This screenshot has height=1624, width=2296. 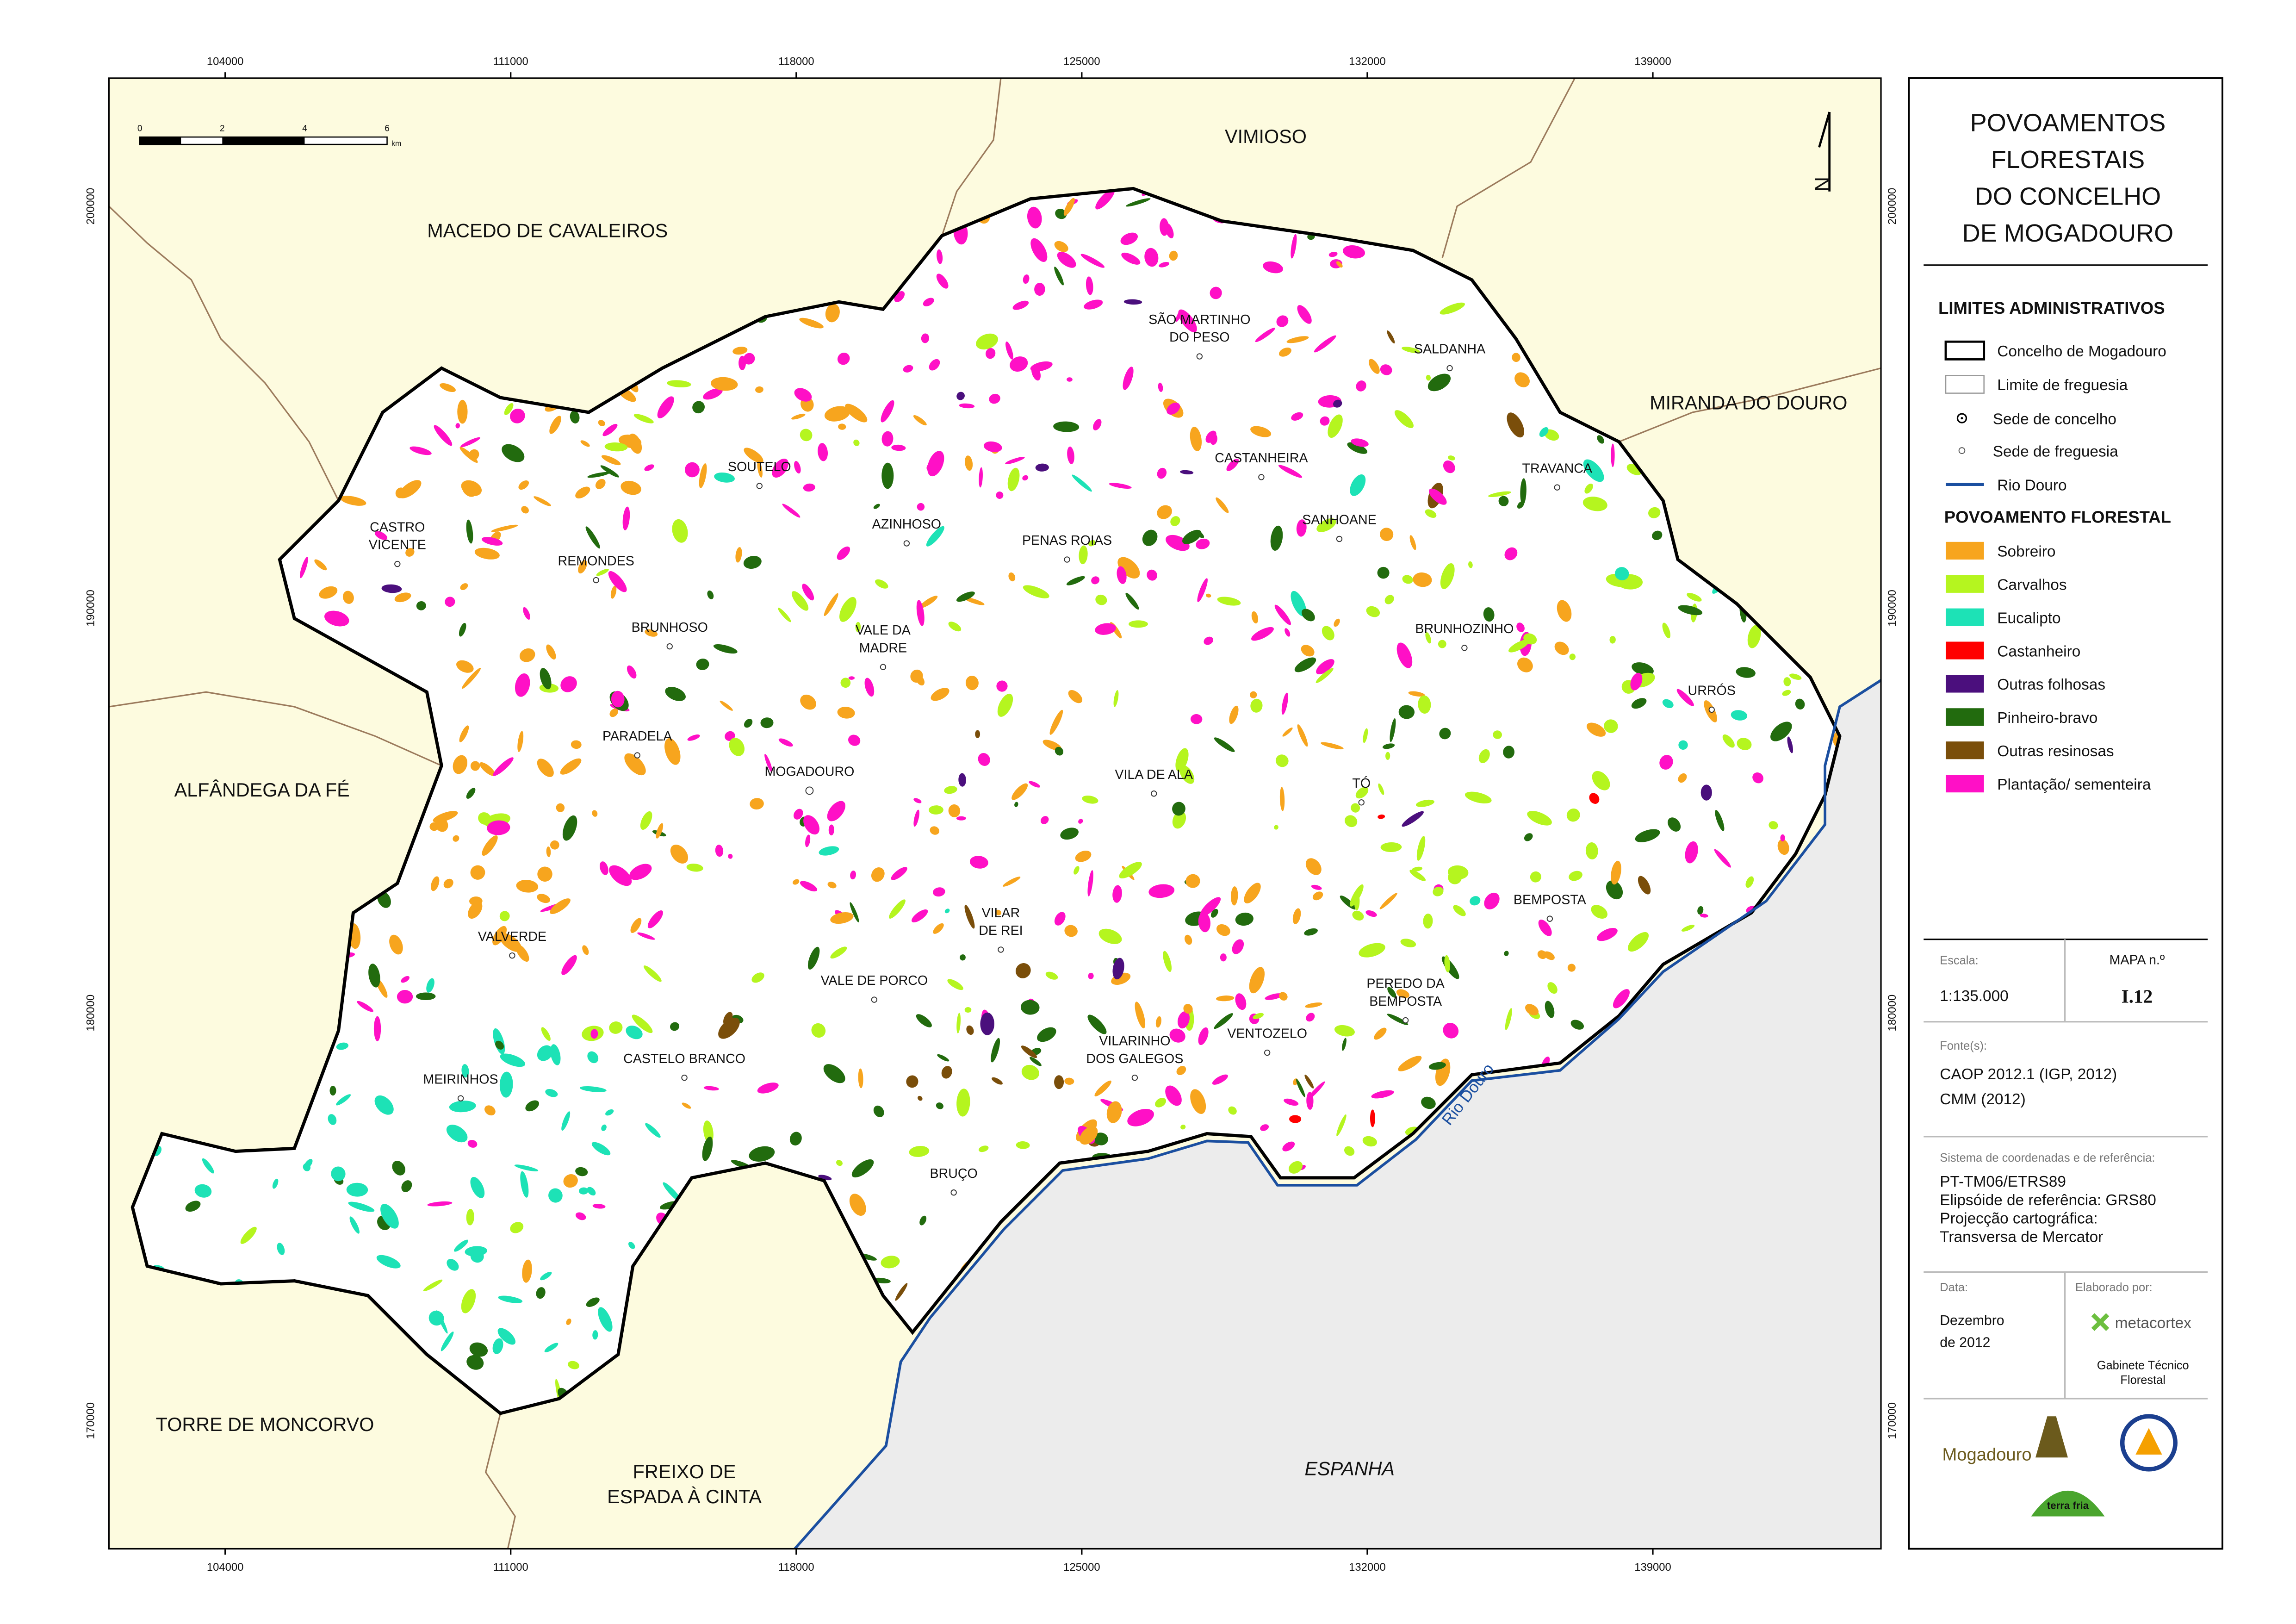 What do you see at coordinates (500, 1481) in the screenshot?
I see `boundary-line` at bounding box center [500, 1481].